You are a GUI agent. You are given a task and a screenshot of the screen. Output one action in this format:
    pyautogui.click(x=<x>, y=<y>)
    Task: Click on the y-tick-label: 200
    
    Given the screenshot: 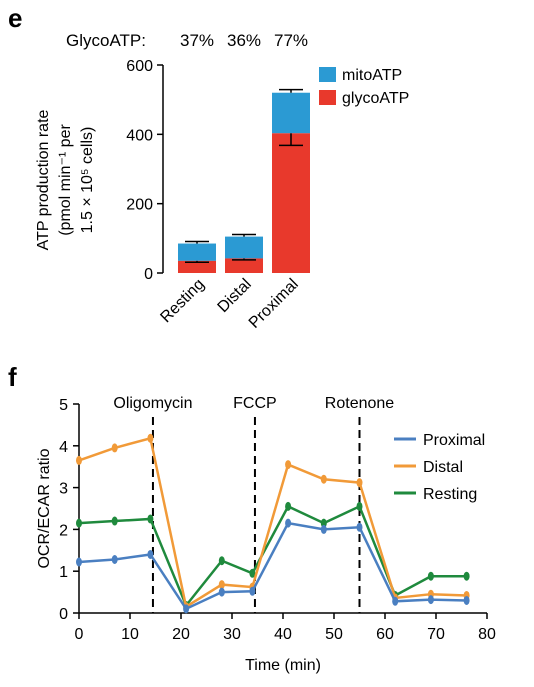 What is the action you would take?
    pyautogui.click(x=139, y=205)
    